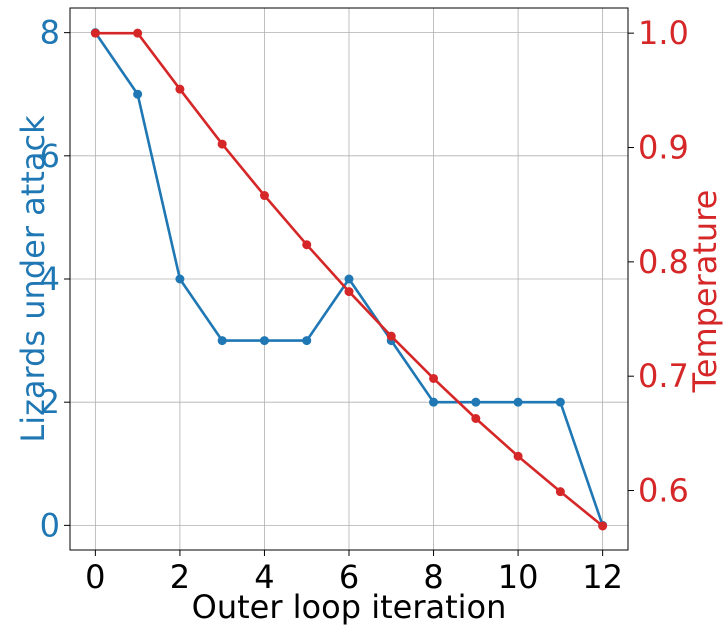 The height and width of the screenshot is (631, 727). What do you see at coordinates (50, 33) in the screenshot?
I see `left-y-tick-label: 8` at bounding box center [50, 33].